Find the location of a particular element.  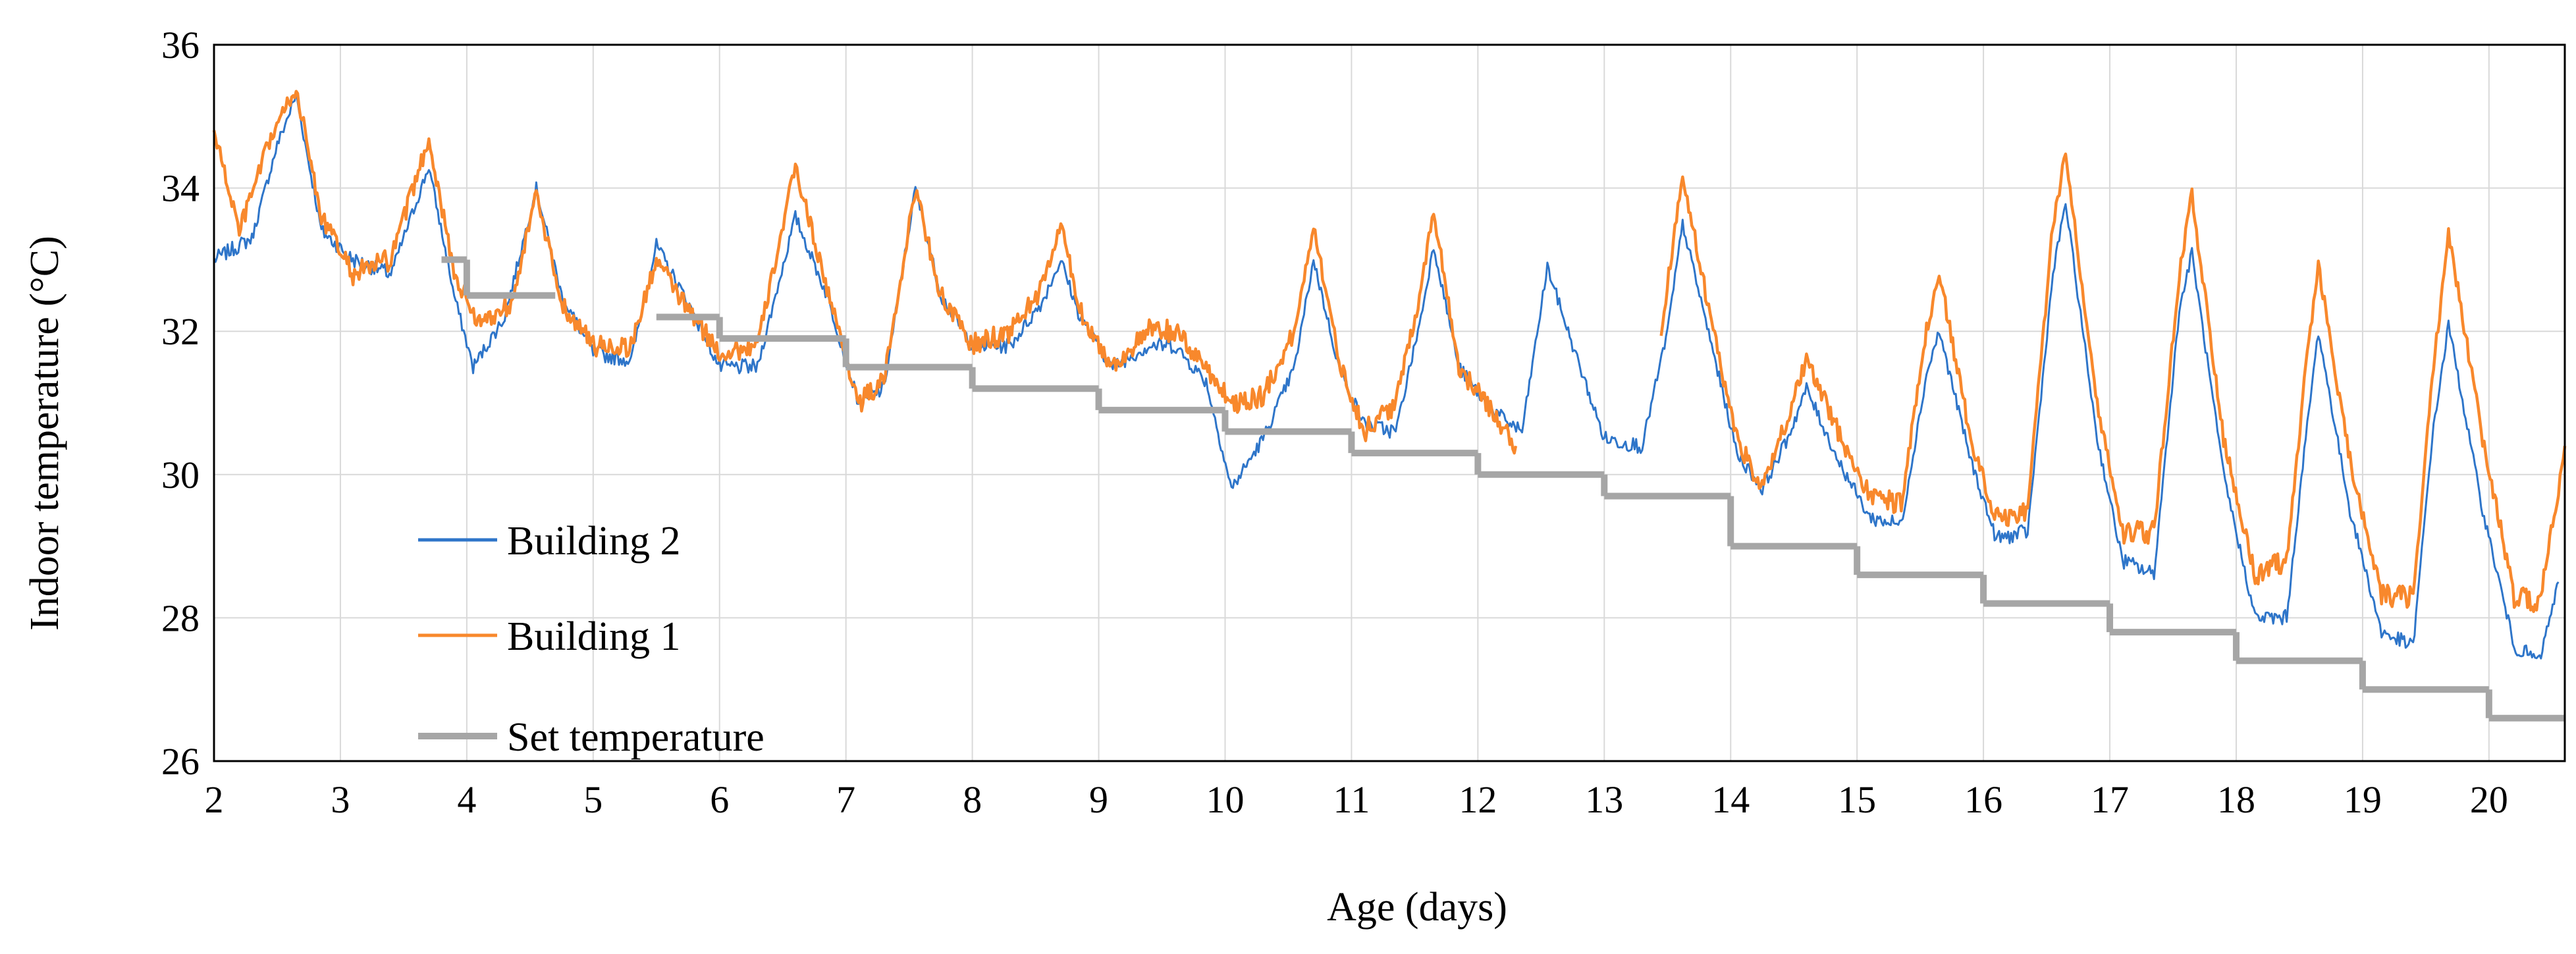

legend-label-building-1: Building 1 is located at coordinates (594, 636).